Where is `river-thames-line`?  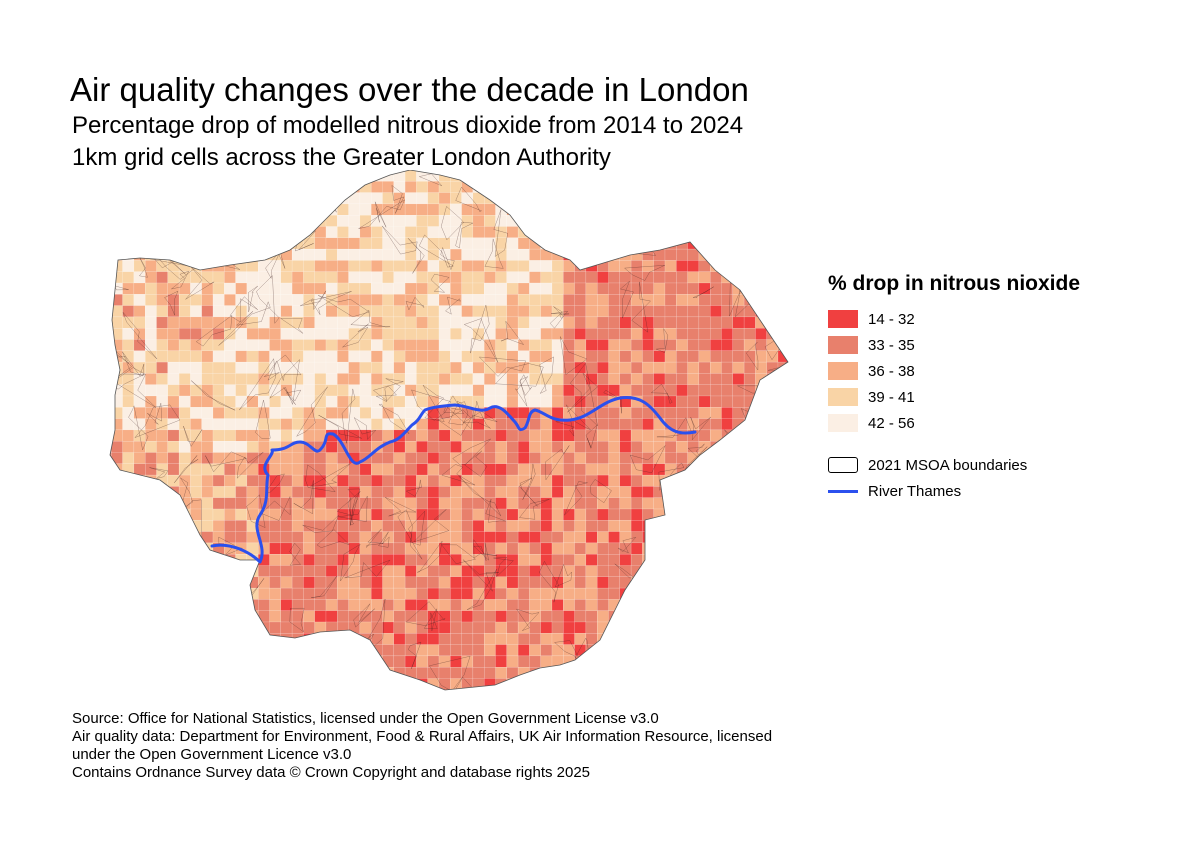
river-thames-line is located at coordinates (453, 479).